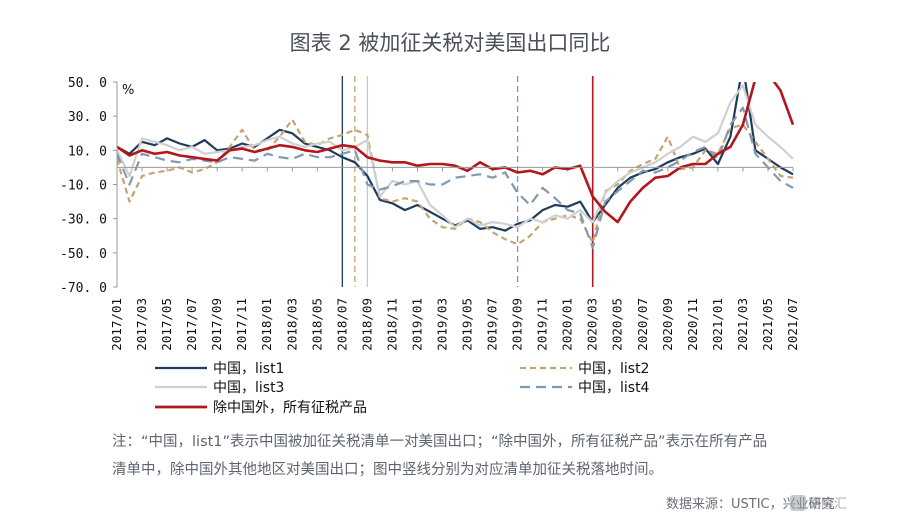 The image size is (900, 523). Describe the element at coordinates (291, 324) in the screenshot. I see `x-tick-label: 2018/03` at that location.